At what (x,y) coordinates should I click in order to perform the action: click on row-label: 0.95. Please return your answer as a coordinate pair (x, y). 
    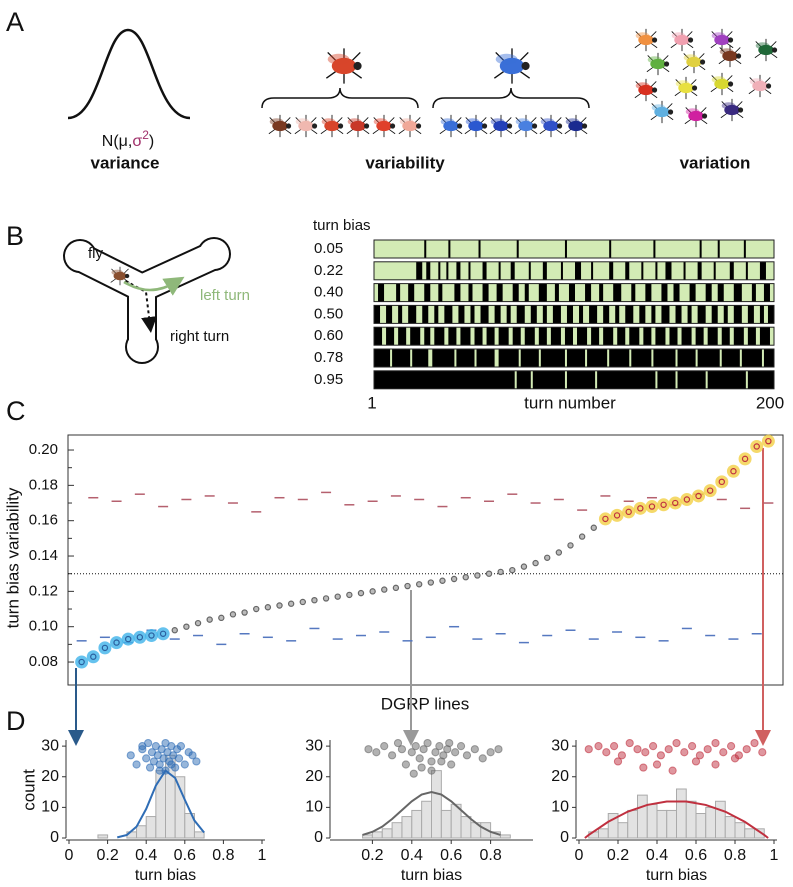
    Looking at the image, I should click on (328, 379).